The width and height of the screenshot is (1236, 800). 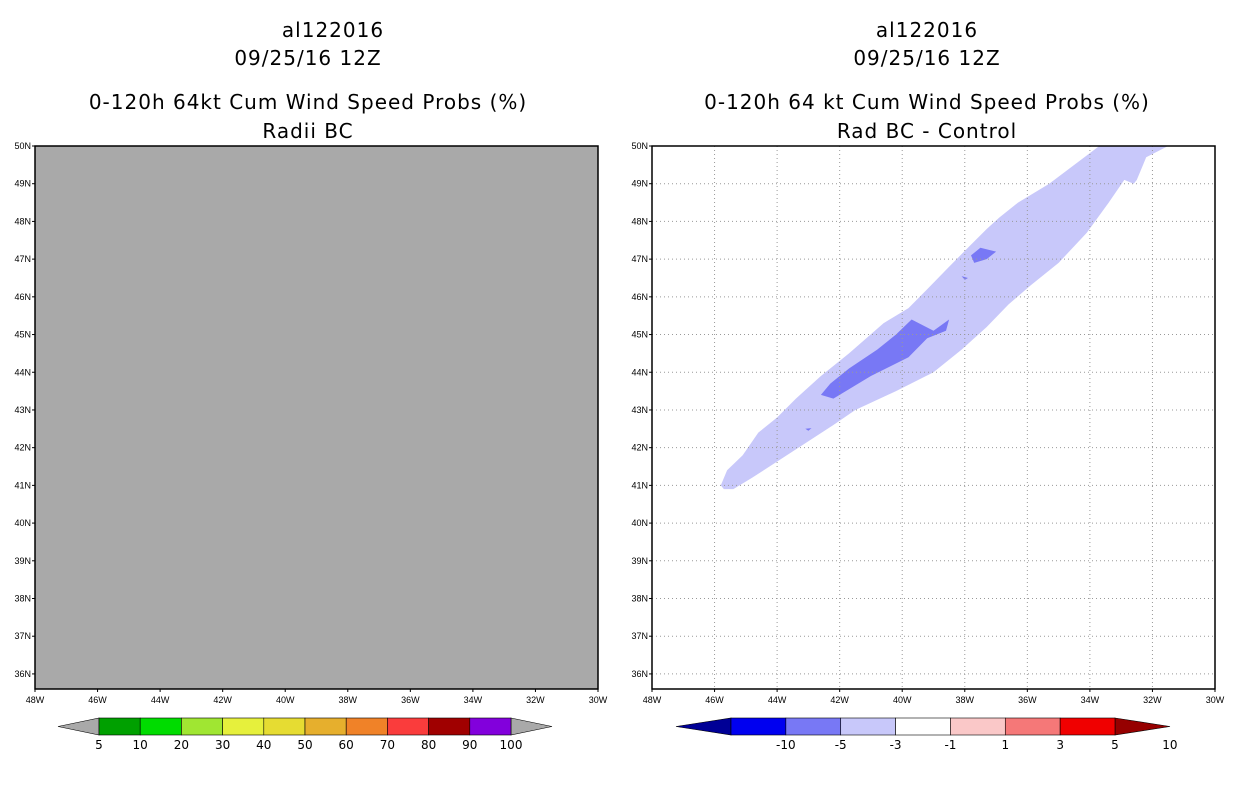 What do you see at coordinates (308, 102) in the screenshot?
I see `left-chart-title: 0-120h 64kt Cum Wind Speed Probs (%)` at bounding box center [308, 102].